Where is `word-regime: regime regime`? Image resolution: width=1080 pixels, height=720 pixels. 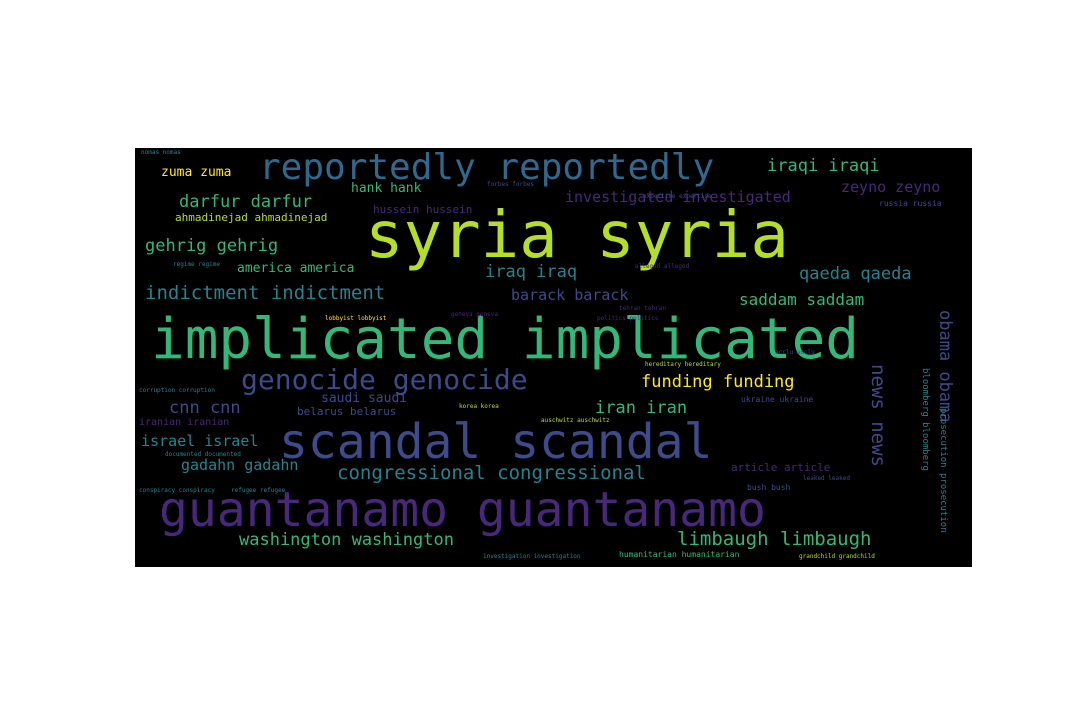
word-regime: regime regime is located at coordinates (196, 264).